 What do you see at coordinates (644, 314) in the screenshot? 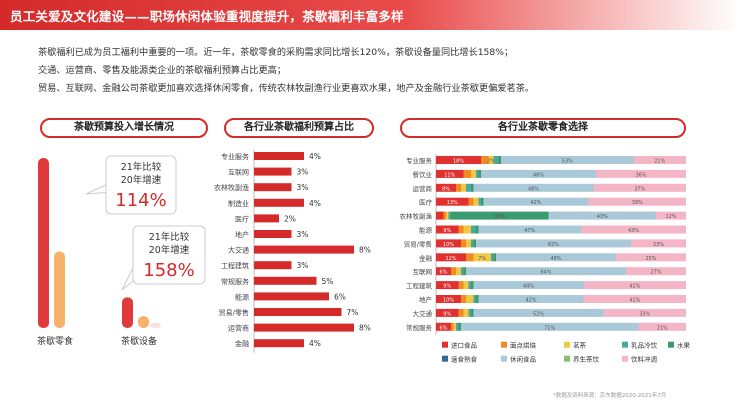
I see `segment-label: 33%` at bounding box center [644, 314].